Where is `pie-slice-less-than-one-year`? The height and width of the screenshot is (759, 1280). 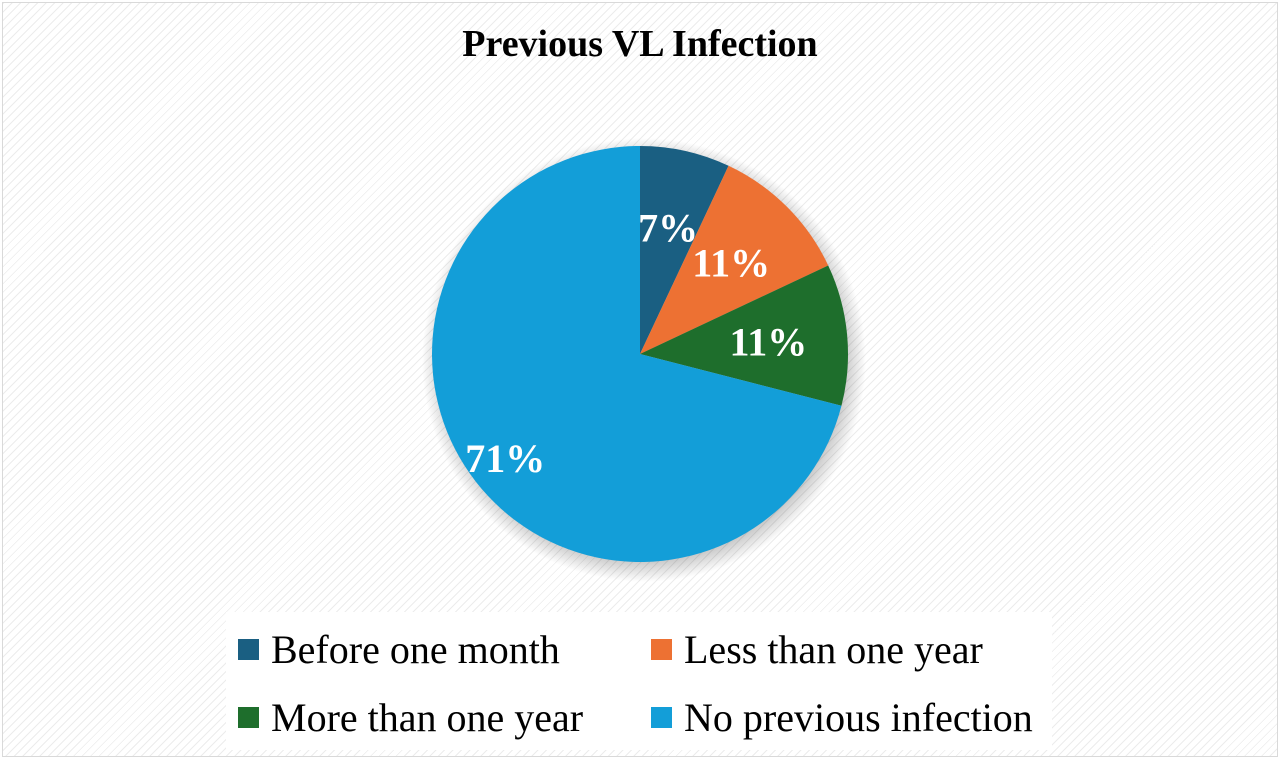 pie-slice-less-than-one-year is located at coordinates (734, 259).